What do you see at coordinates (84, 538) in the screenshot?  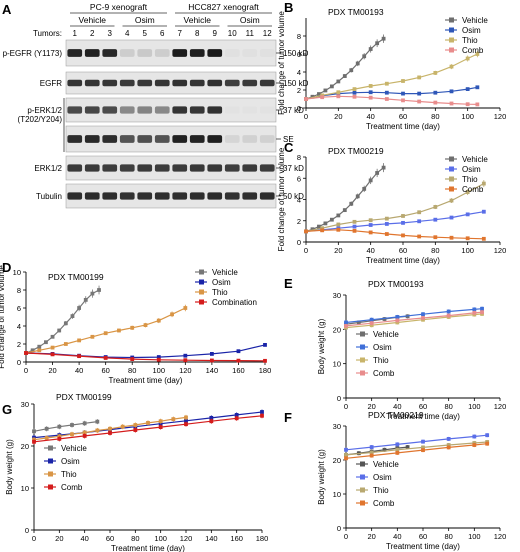 I see `x-tick-label: 40` at bounding box center [84, 538].